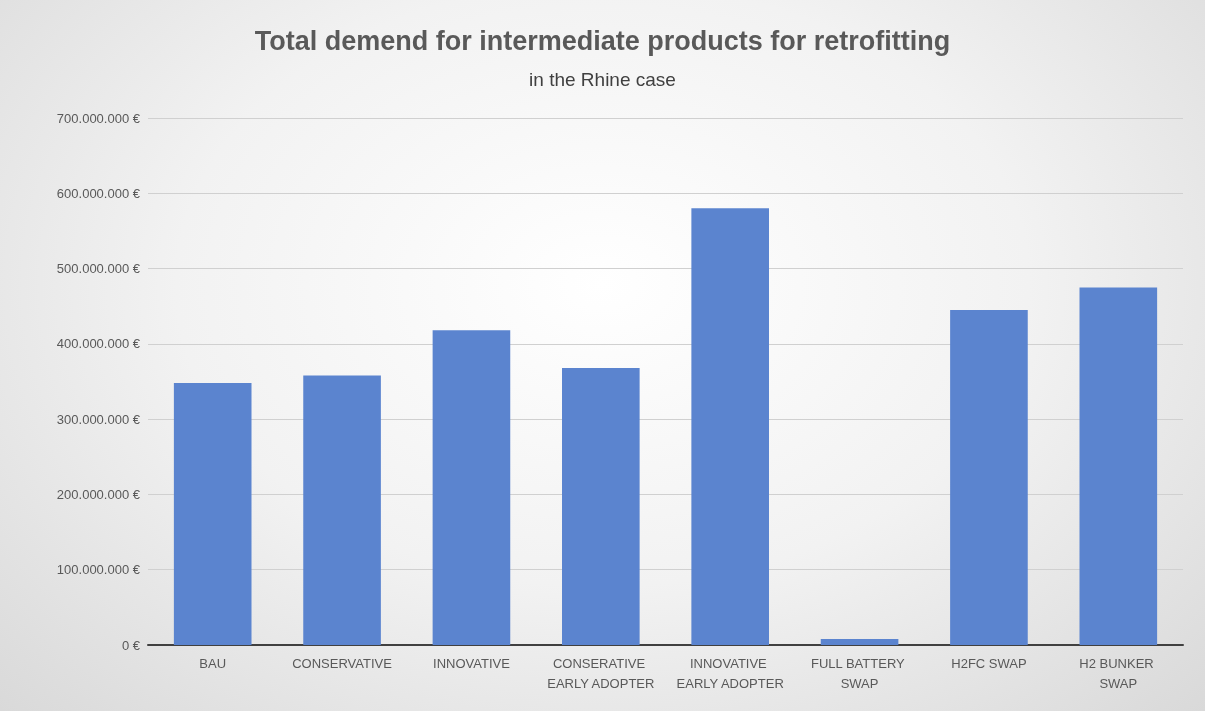 Image resolution: width=1205 pixels, height=711 pixels. Describe the element at coordinates (472, 663) in the screenshot. I see `x-tick-label: INNOVATIVE` at that location.